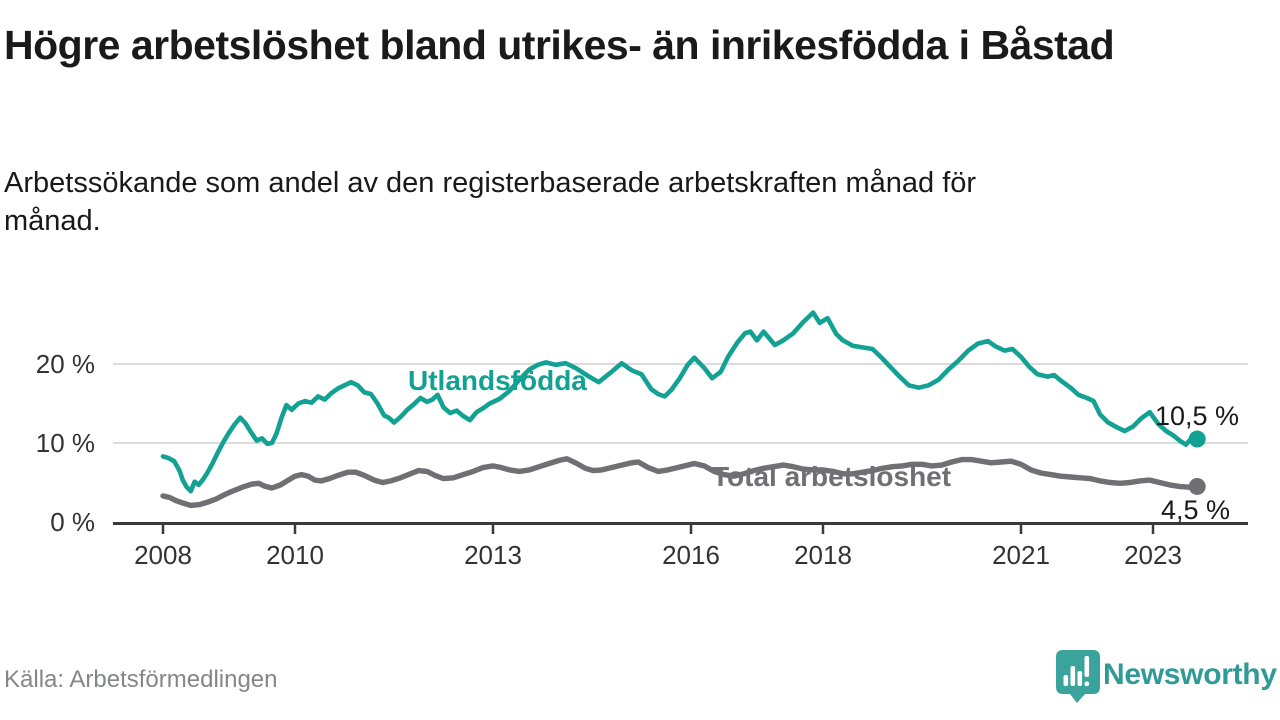 This screenshot has height=720, width=1280. I want to click on svg-text: 2021, so click(1021, 555).